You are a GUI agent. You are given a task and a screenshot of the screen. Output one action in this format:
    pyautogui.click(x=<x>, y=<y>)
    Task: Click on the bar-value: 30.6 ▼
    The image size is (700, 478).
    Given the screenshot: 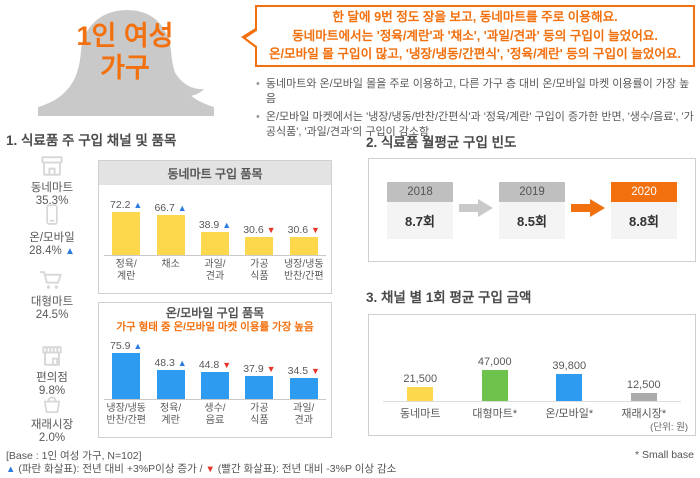 What is the action you would take?
    pyautogui.click(x=303, y=230)
    